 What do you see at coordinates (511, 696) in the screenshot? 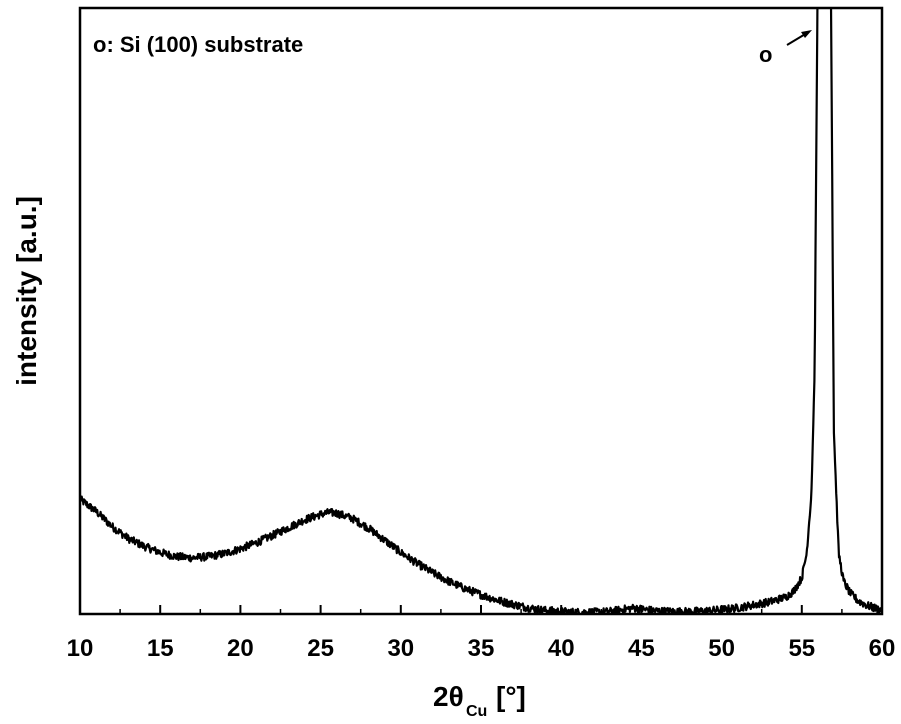
I see `x-axis-title-unit: [°]` at bounding box center [511, 696].